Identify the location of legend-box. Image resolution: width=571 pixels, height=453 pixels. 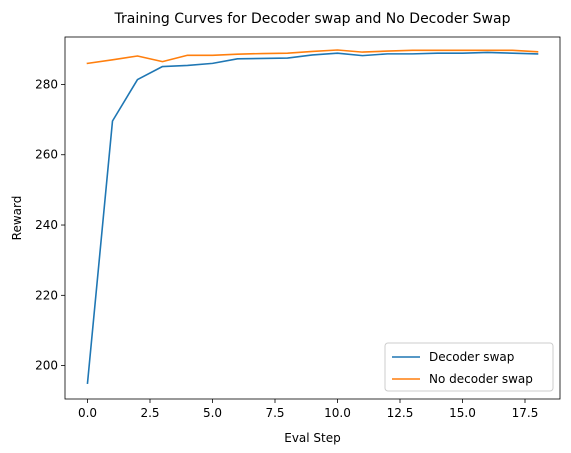
(469, 367).